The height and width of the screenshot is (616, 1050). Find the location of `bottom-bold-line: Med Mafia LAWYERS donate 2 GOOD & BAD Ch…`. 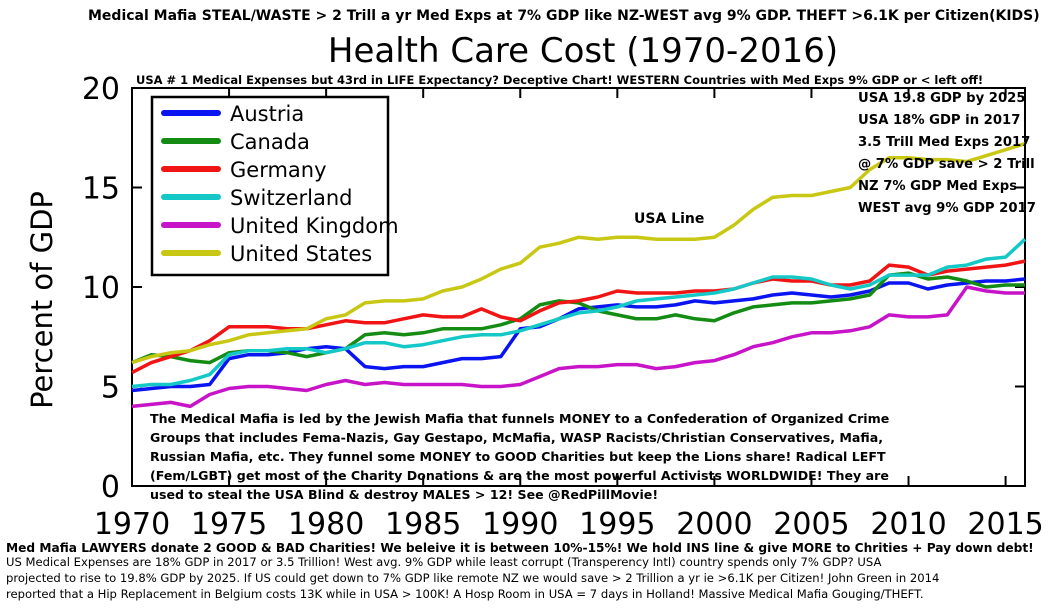

bottom-bold-line: Med Mafia LAWYERS donate 2 GOOD & BAD Ch… is located at coordinates (520, 548).